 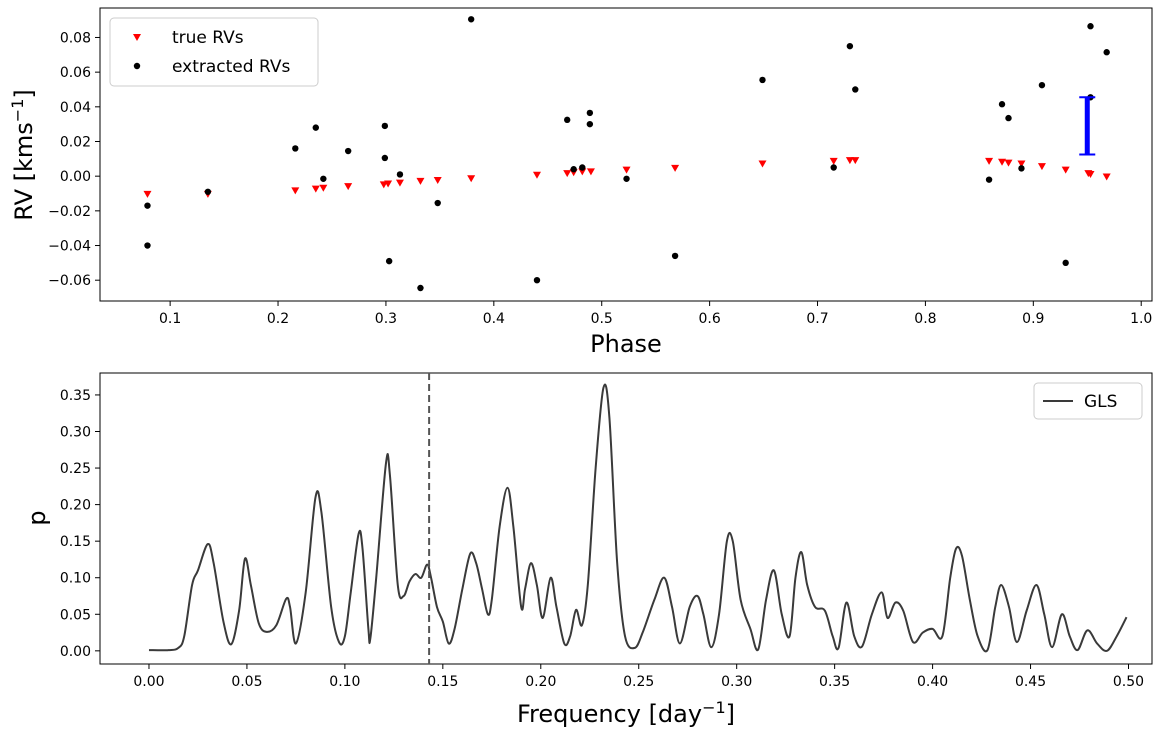 I want to click on legend-true-rvs-label: true RVs, so click(x=208, y=38).